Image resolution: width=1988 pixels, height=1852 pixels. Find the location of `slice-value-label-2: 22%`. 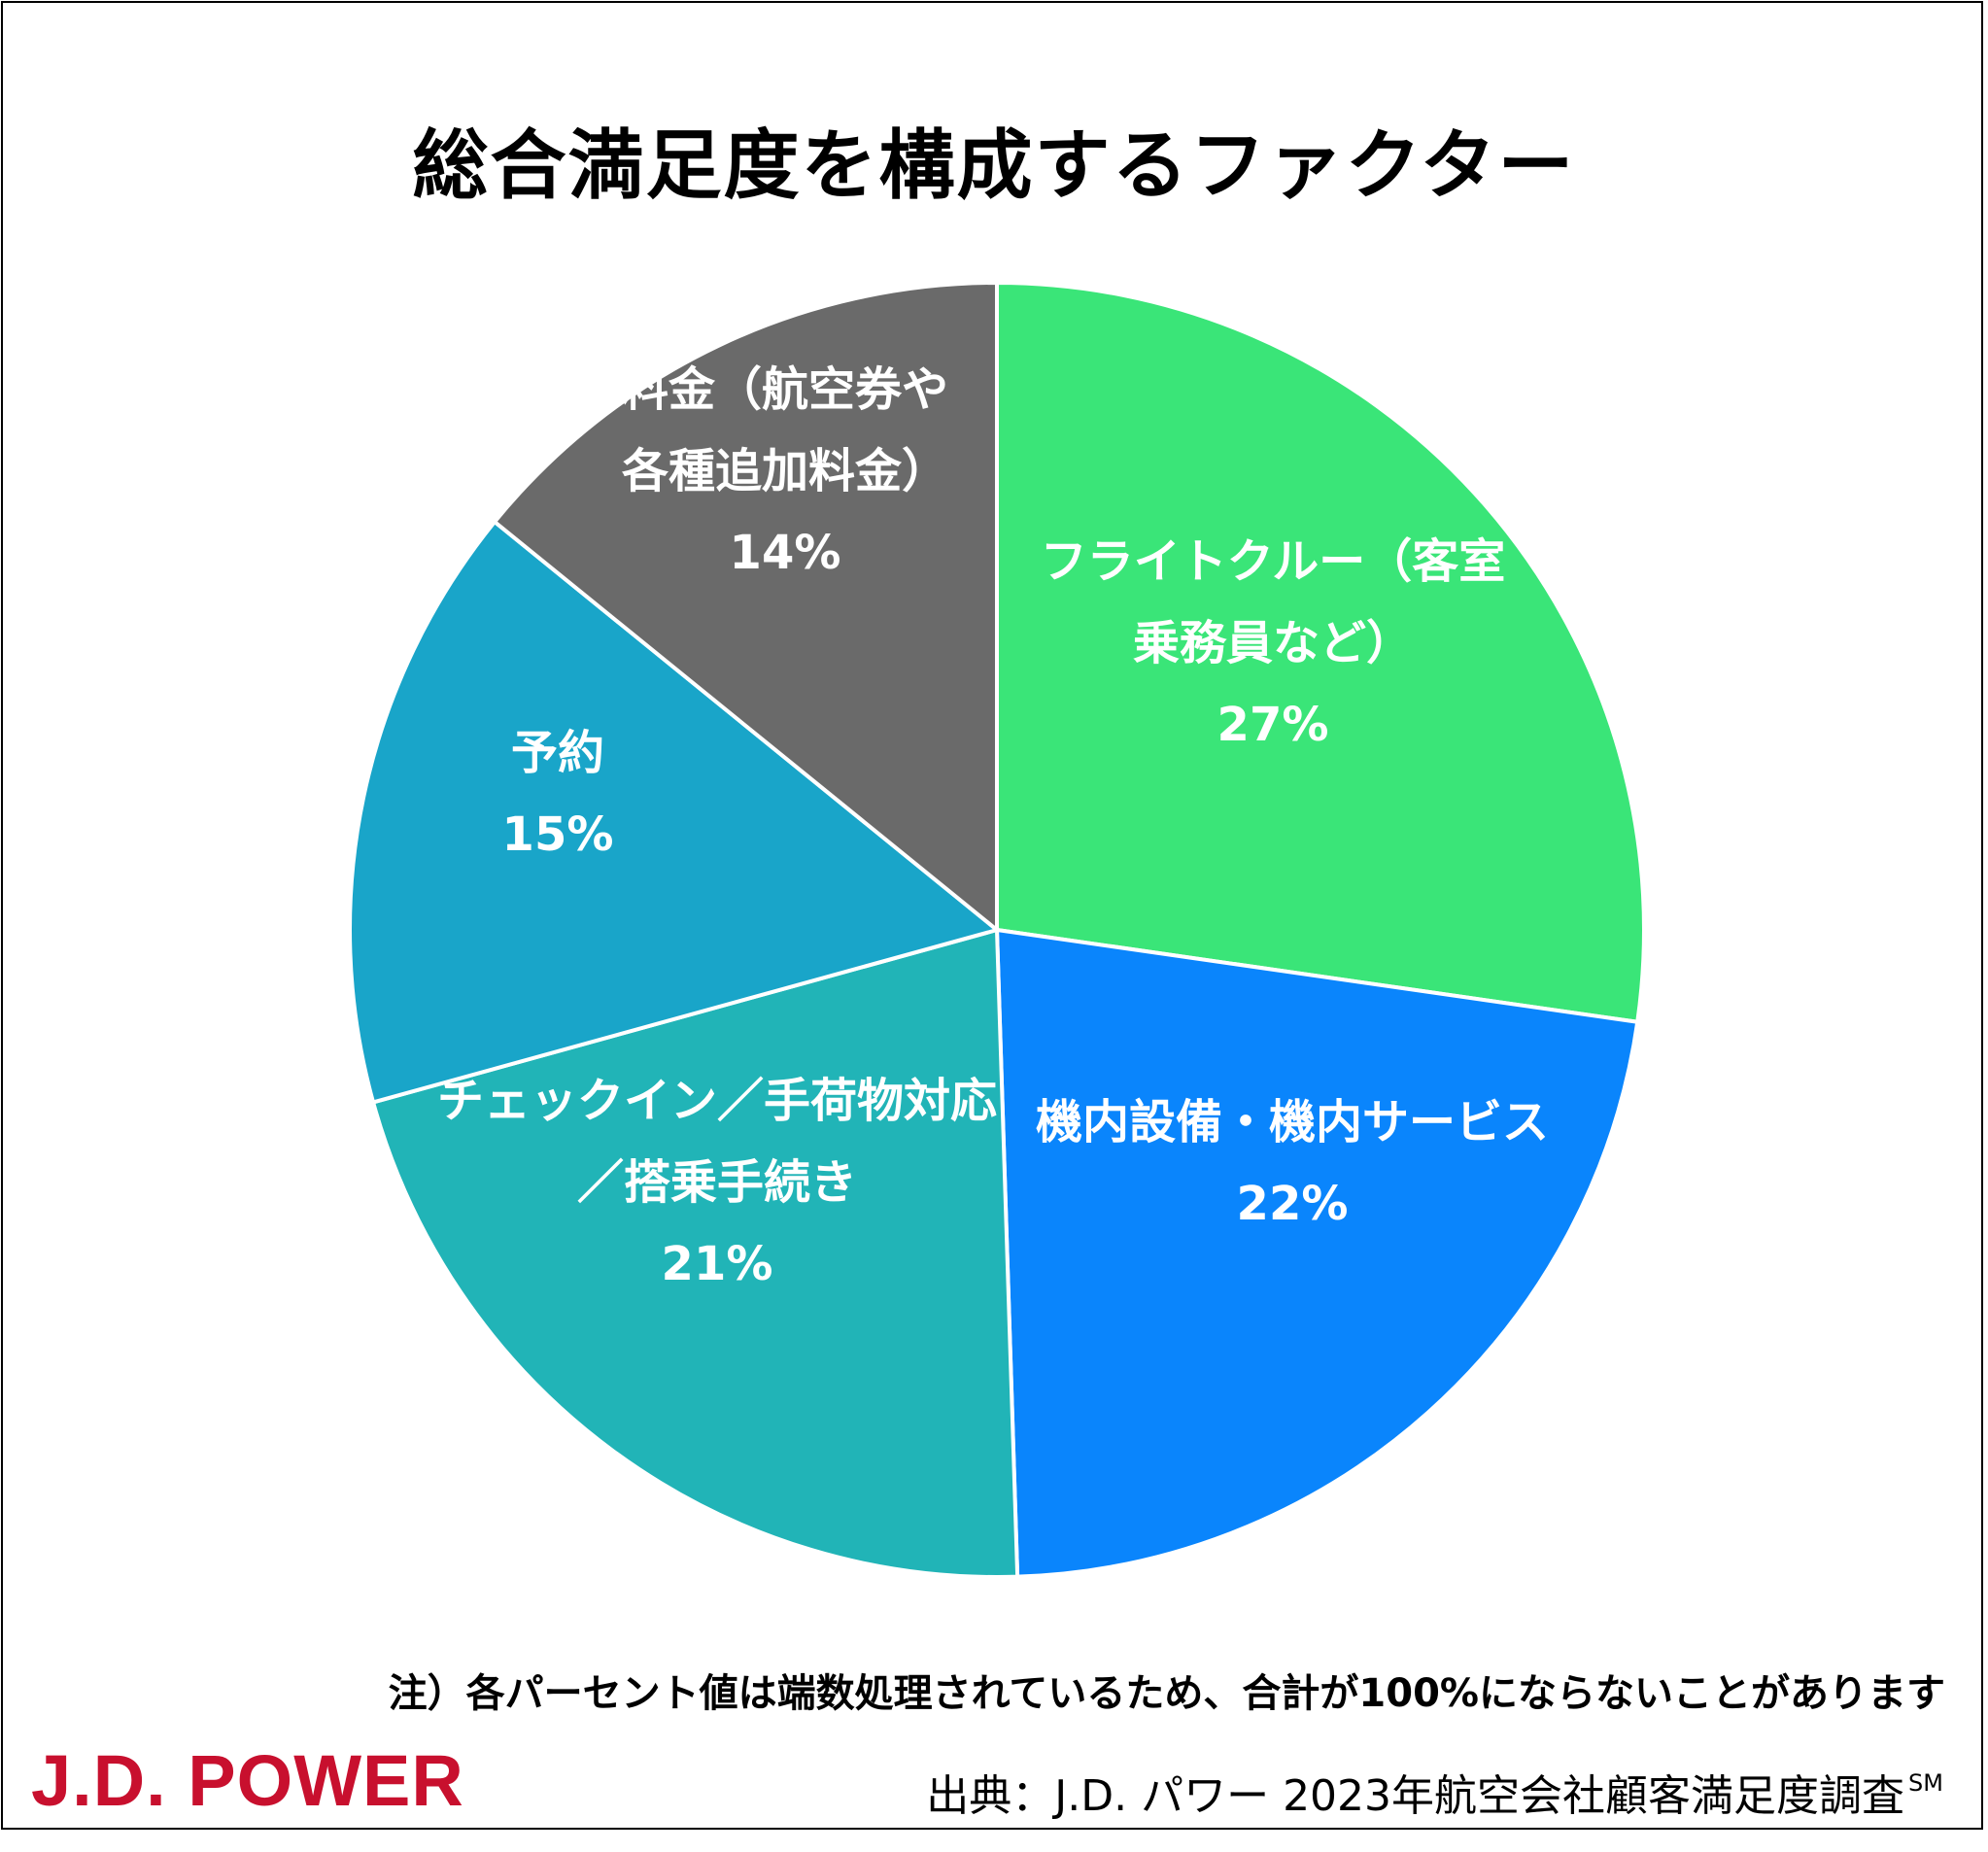

slice-value-label-2: 22% is located at coordinates (1293, 1204).